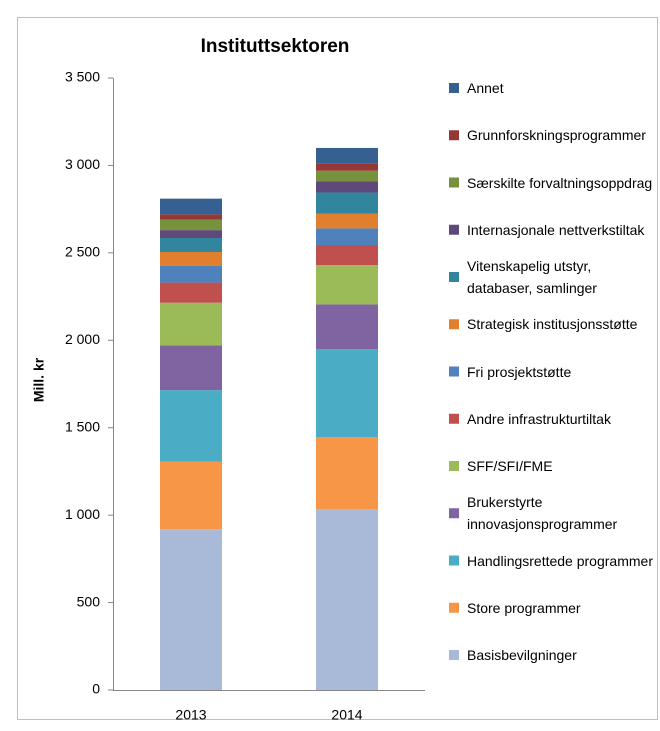 The height and width of the screenshot is (731, 660). What do you see at coordinates (82, 164) in the screenshot?
I see `y-tick-label: 3 000` at bounding box center [82, 164].